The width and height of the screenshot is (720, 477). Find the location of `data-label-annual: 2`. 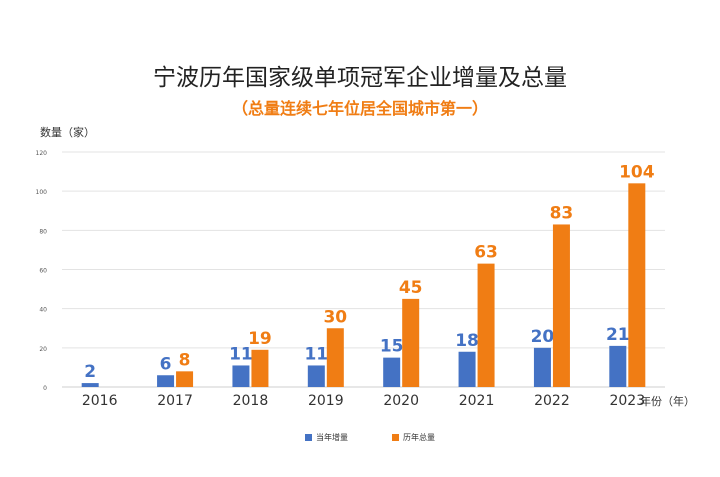

data-label-annual: 2 is located at coordinates (90, 372).